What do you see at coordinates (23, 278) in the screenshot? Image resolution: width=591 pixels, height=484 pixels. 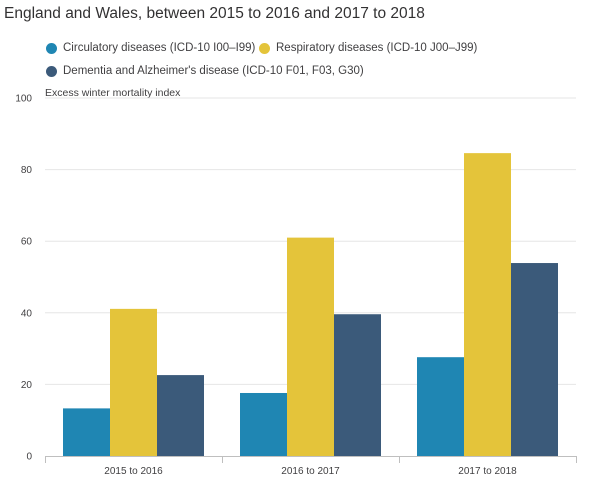 I see `y-axis-ticks: 0 20 40 60 80 100` at bounding box center [23, 278].